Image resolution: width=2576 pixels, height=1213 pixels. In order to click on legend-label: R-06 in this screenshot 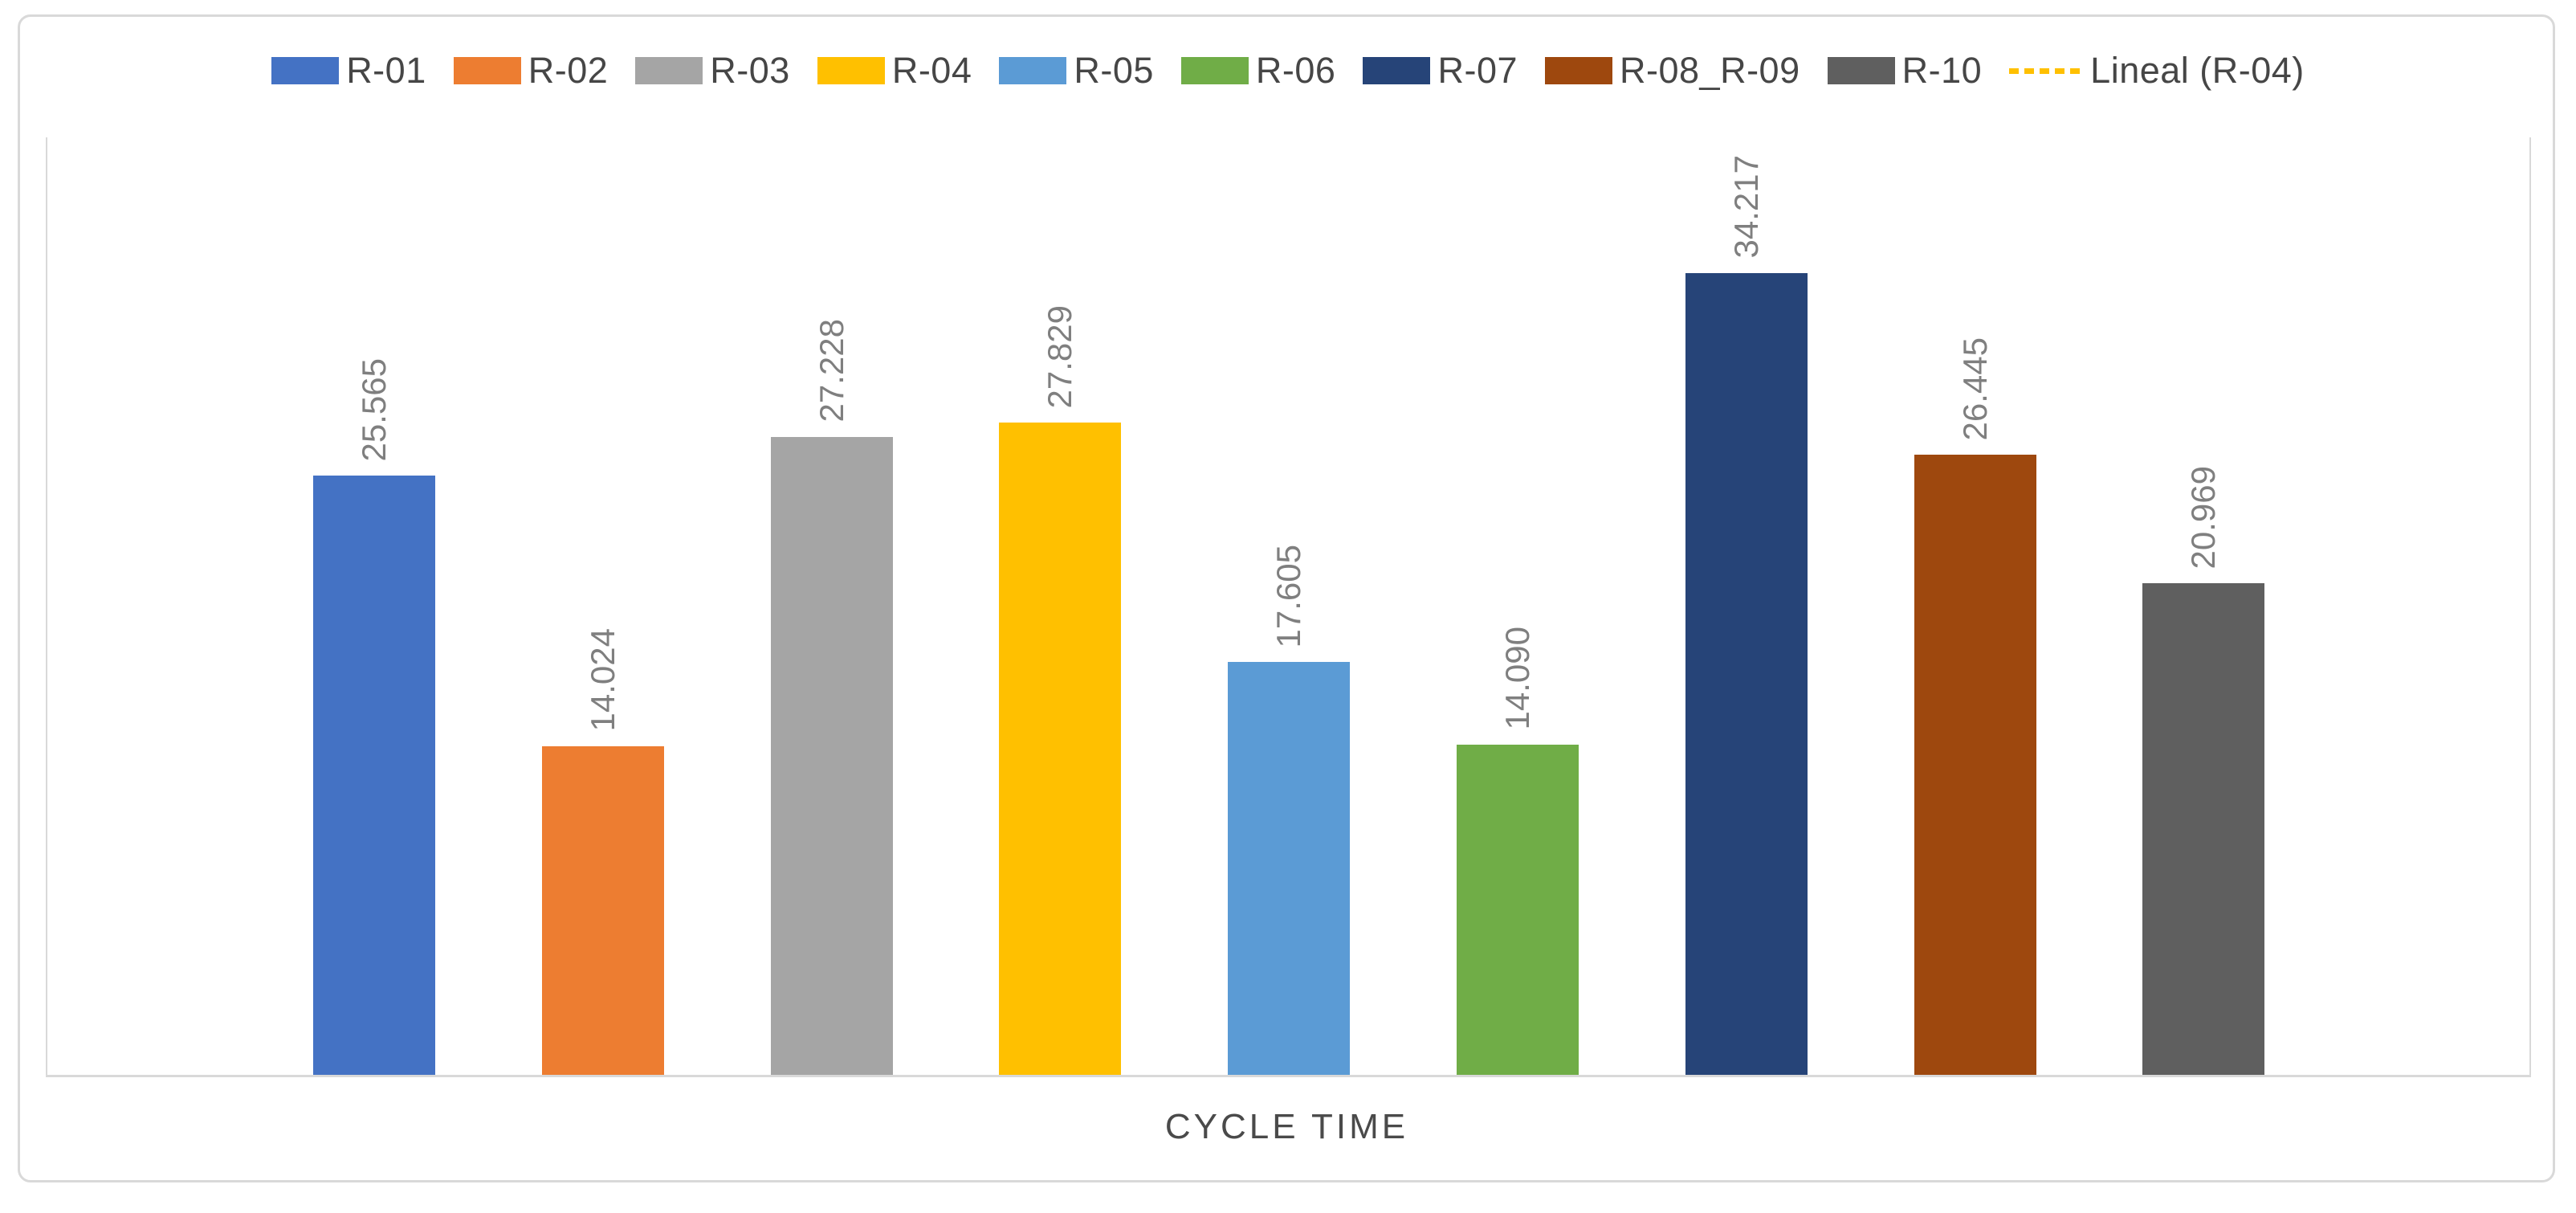, I will do `click(1295, 70)`.